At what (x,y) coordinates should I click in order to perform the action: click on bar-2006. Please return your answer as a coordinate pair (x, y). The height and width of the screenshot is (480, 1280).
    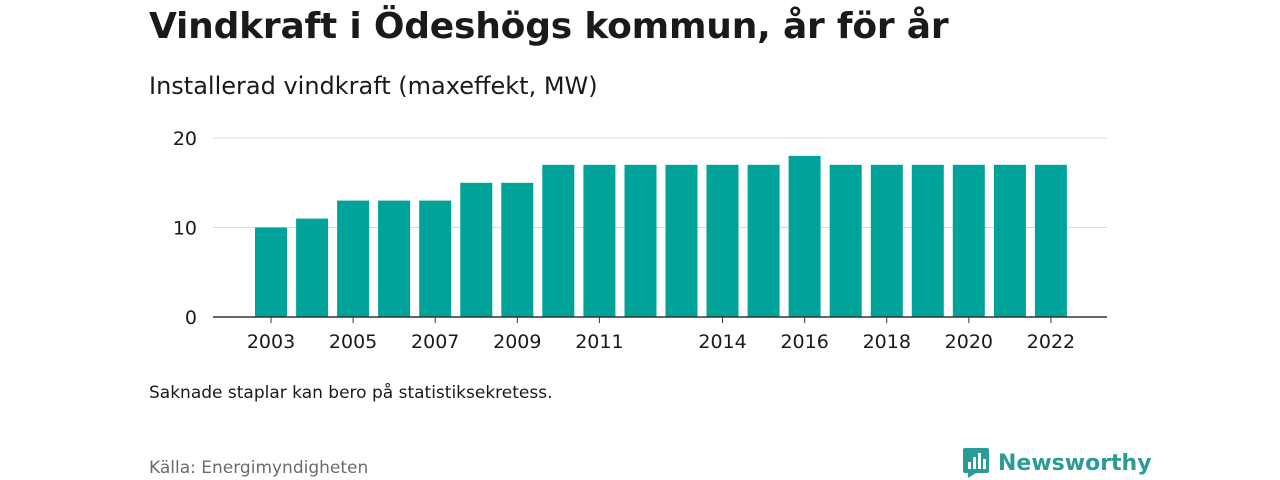
    Looking at the image, I should click on (394, 258).